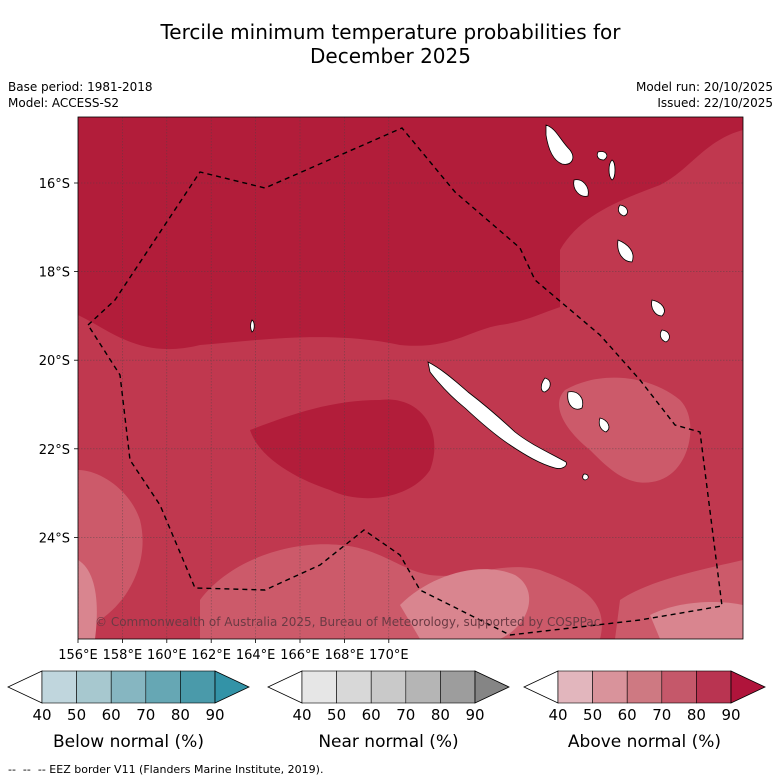 This screenshot has height=781, width=781. What do you see at coordinates (388, 711) in the screenshot?
I see `colorbar-2: 40 50 60 70 80 90 Near normal (%)` at bounding box center [388, 711].